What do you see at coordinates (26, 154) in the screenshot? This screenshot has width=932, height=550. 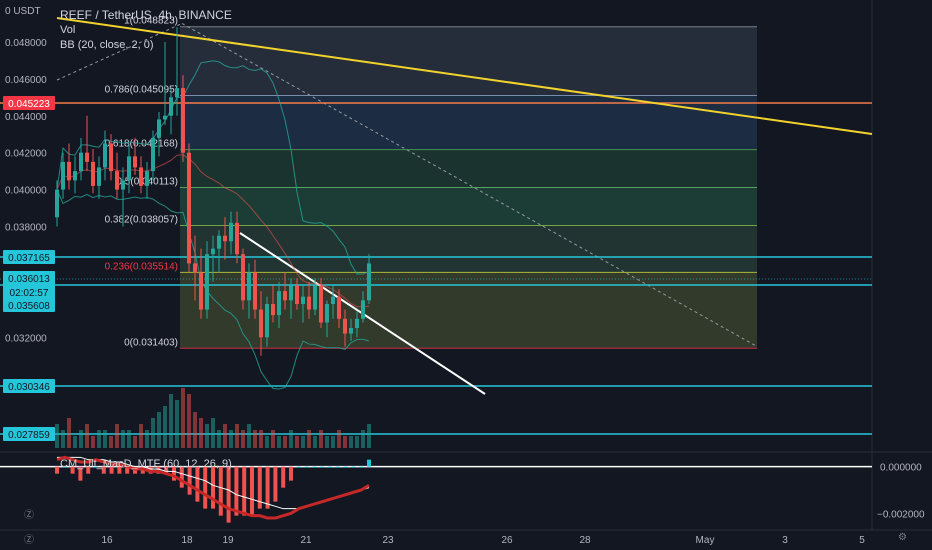 I see `price-tick-label: 0.042000` at bounding box center [26, 154].